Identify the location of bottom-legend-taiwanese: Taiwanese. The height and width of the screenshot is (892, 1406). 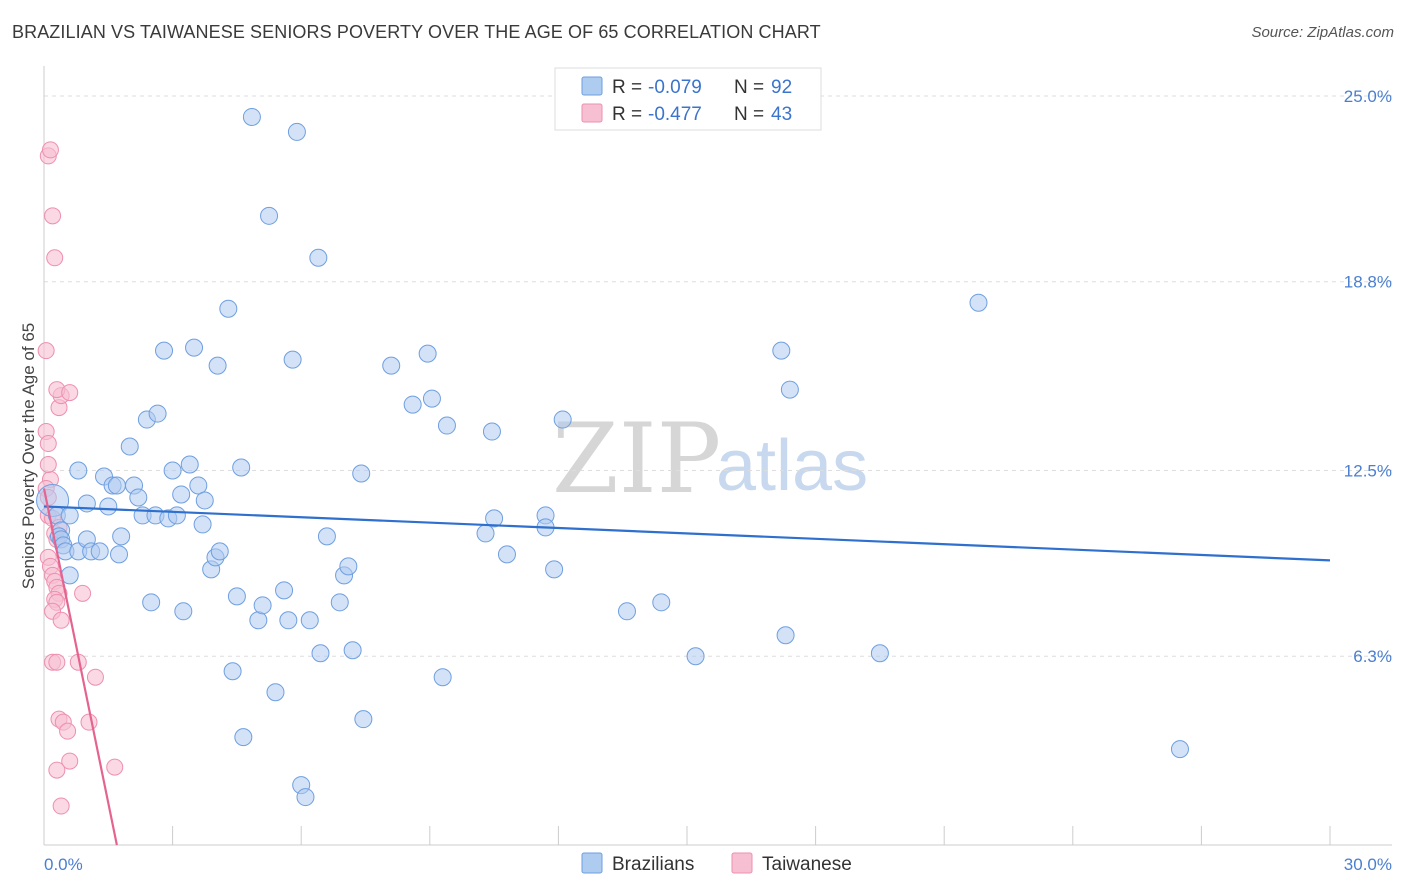
(807, 864).